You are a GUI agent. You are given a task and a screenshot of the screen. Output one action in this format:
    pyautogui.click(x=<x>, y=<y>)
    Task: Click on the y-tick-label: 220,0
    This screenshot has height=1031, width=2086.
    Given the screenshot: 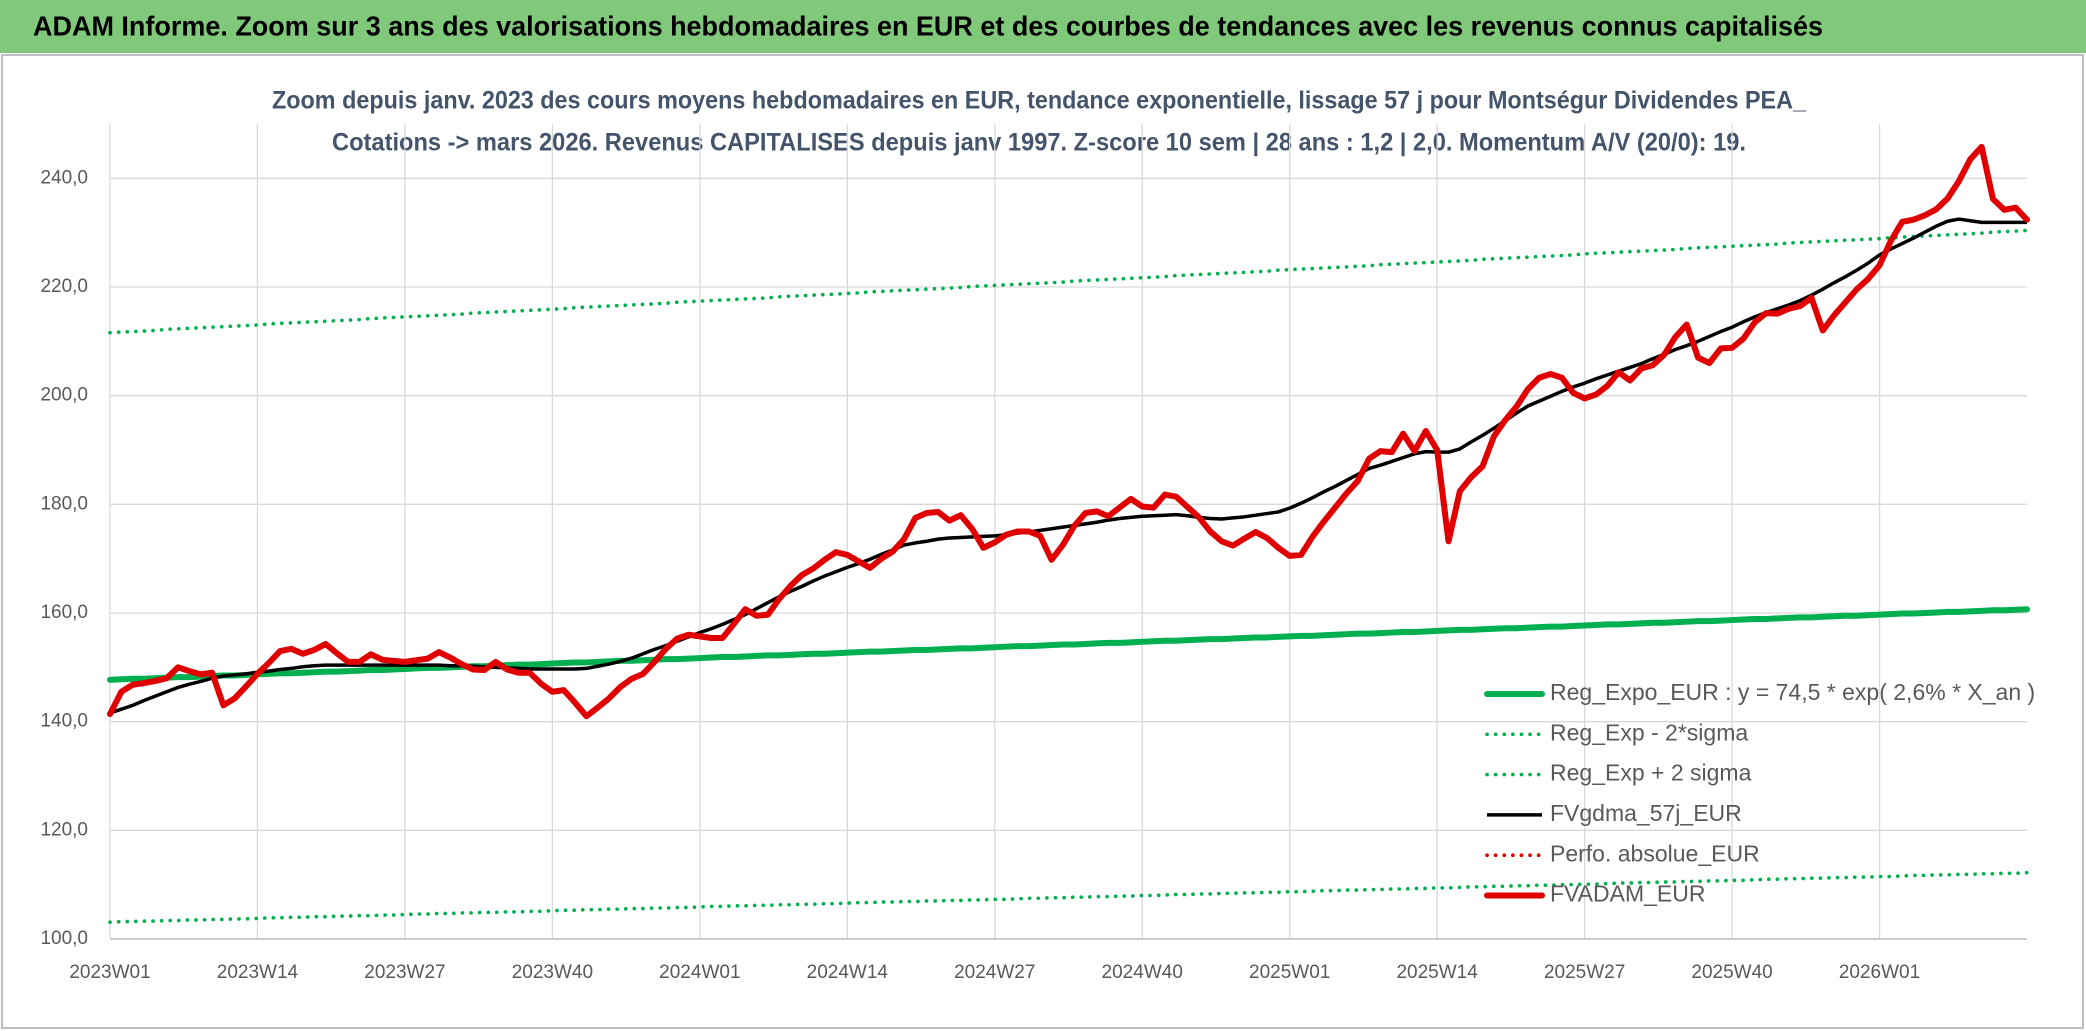 What is the action you would take?
    pyautogui.click(x=64, y=286)
    